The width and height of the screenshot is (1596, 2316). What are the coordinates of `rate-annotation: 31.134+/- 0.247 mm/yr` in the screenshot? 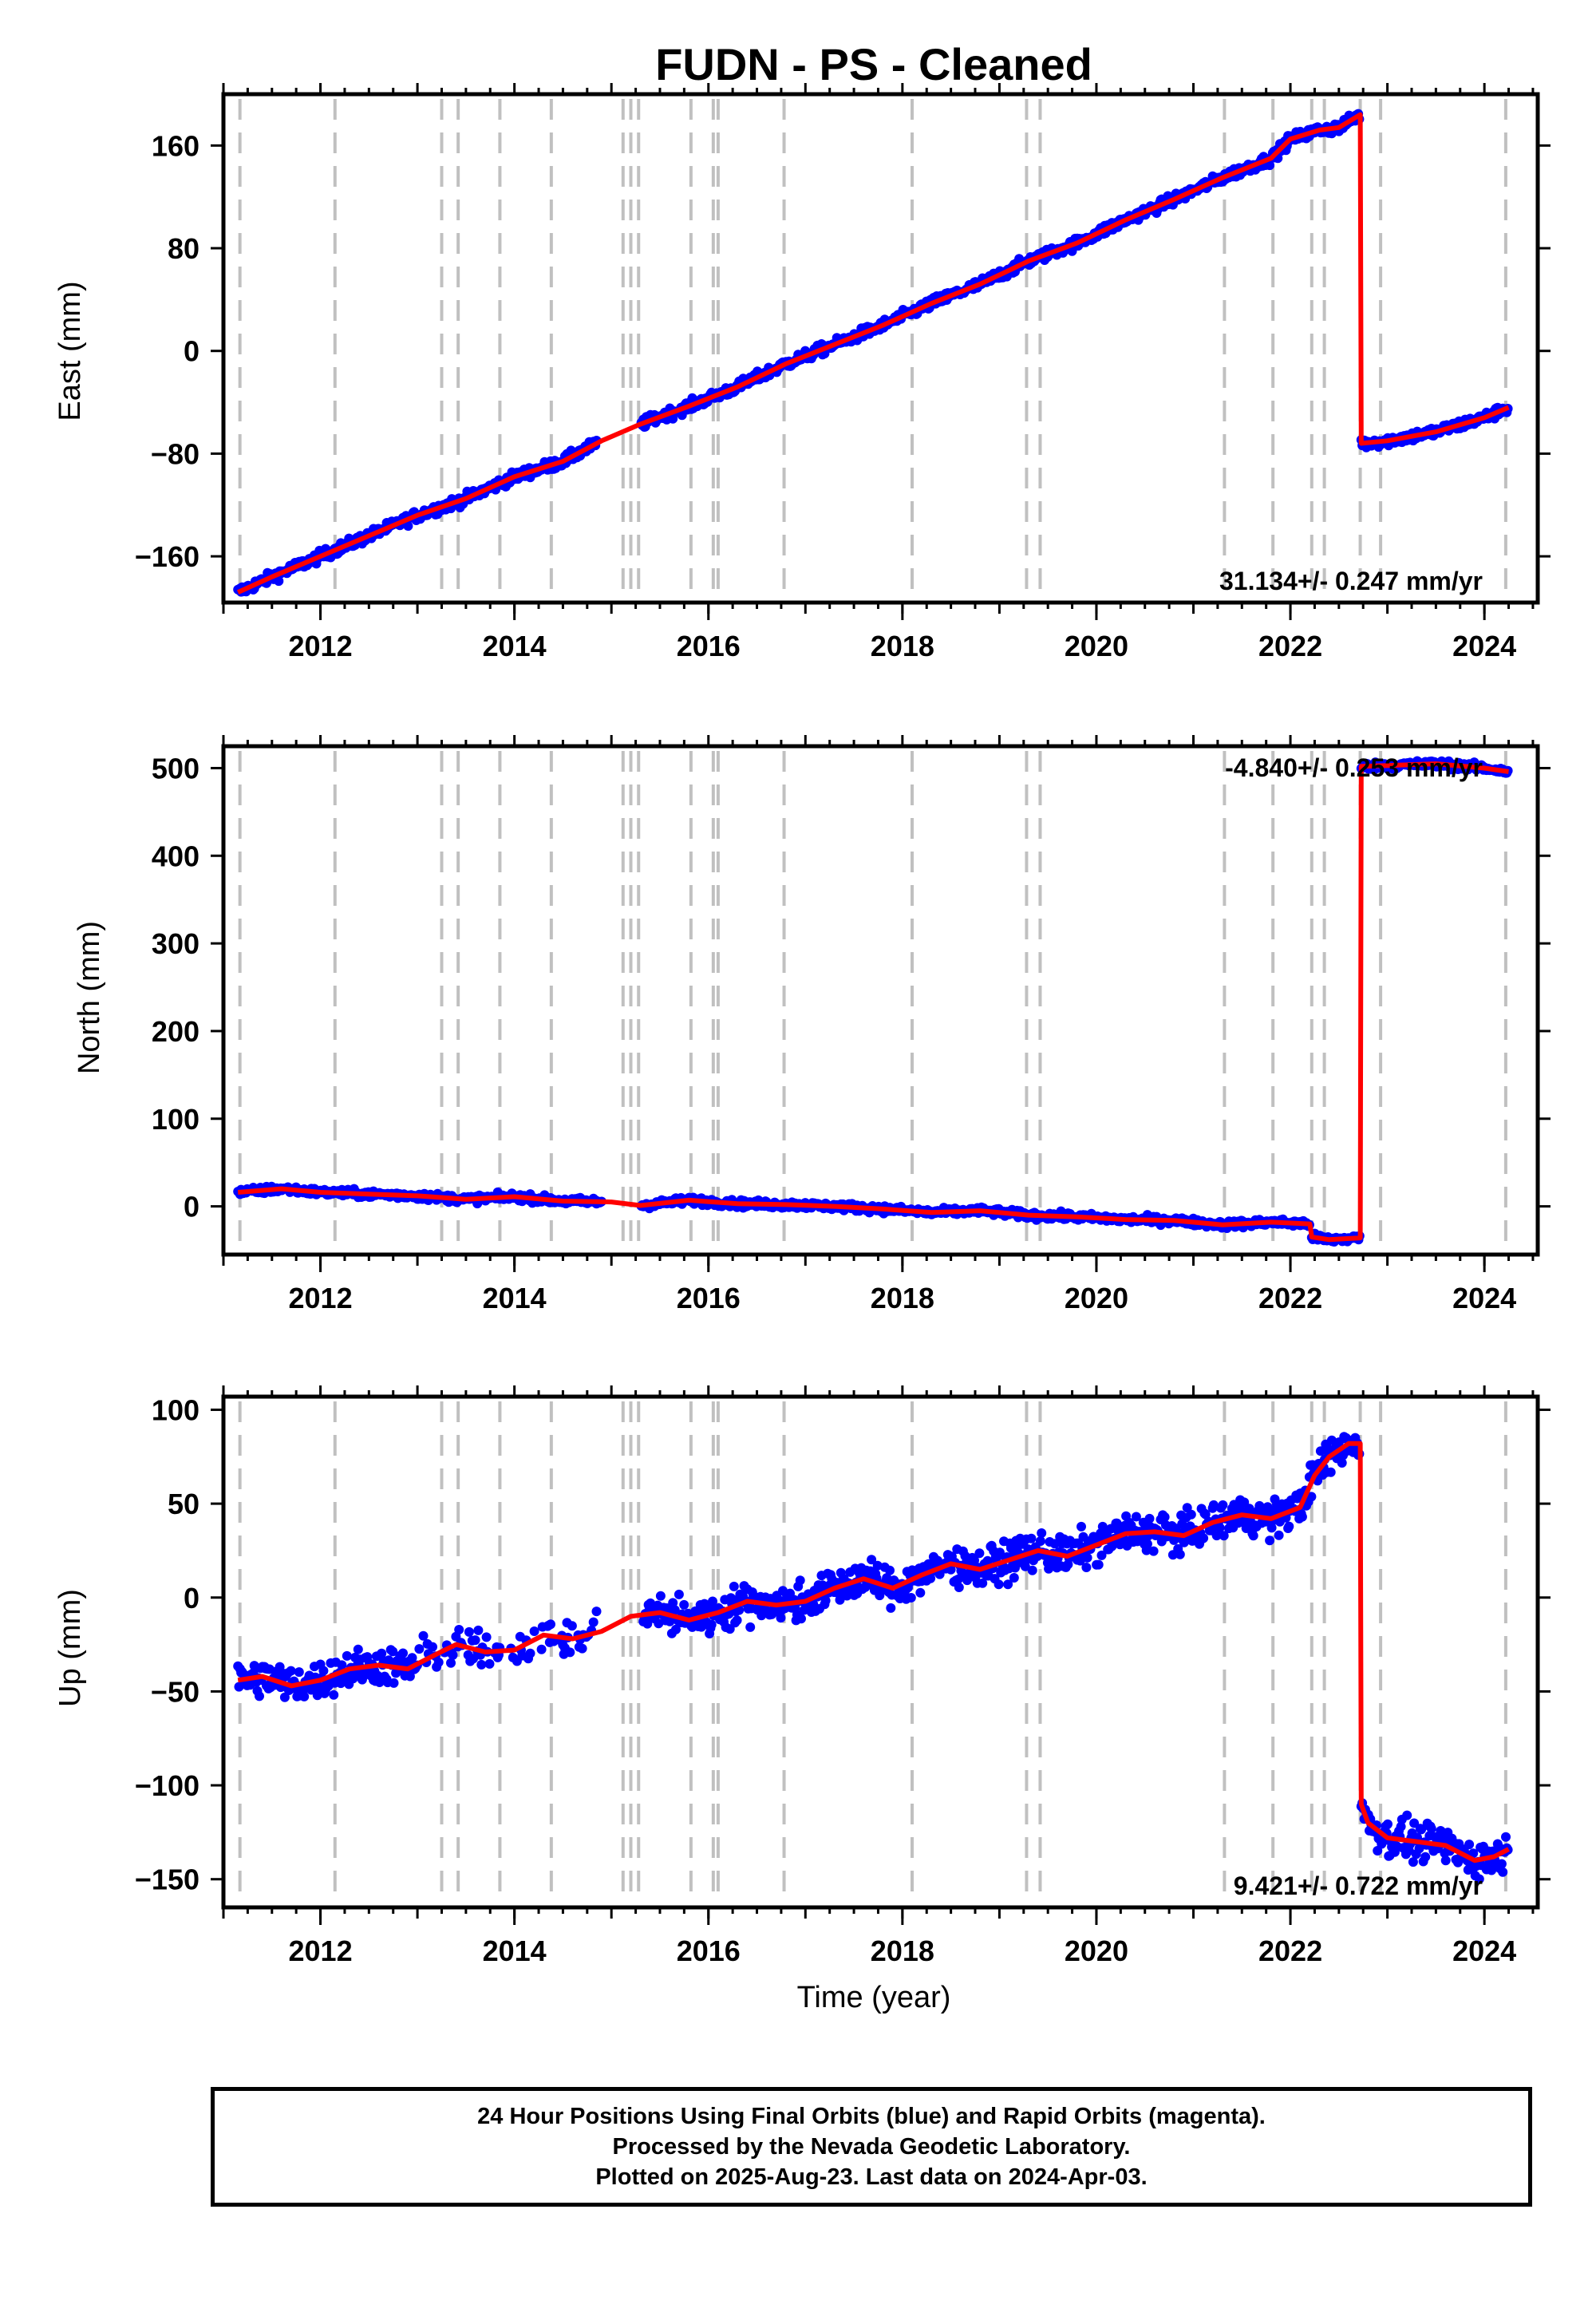 It's located at (1351, 581).